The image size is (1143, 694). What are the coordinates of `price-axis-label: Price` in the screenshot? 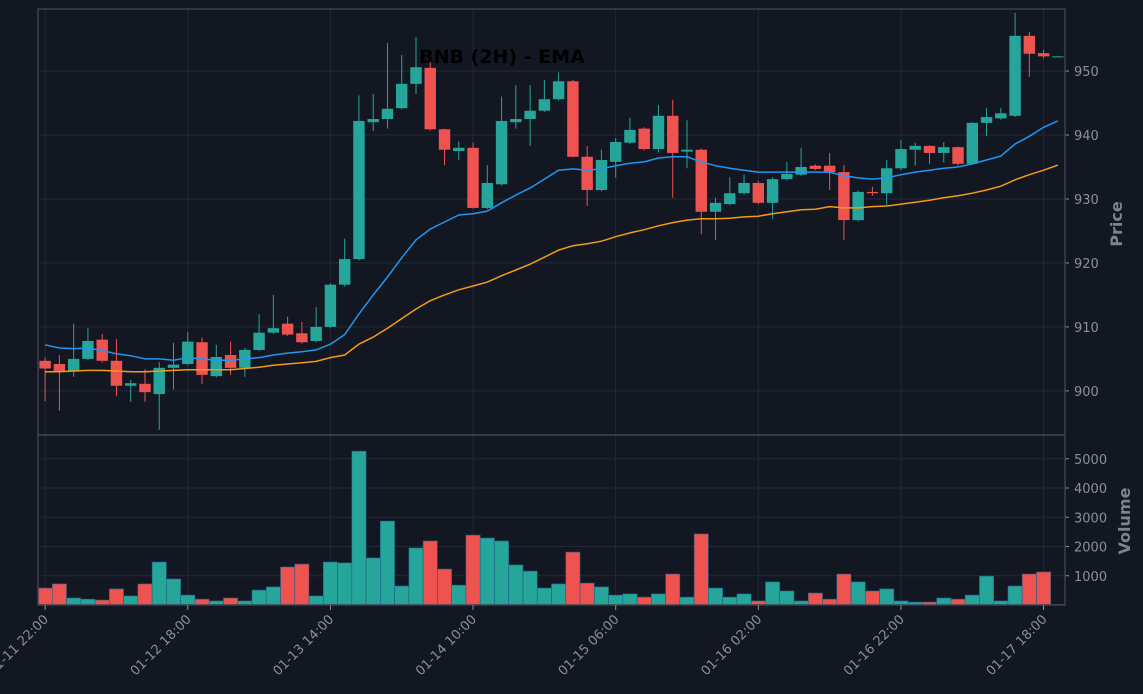 It's located at (1116, 224).